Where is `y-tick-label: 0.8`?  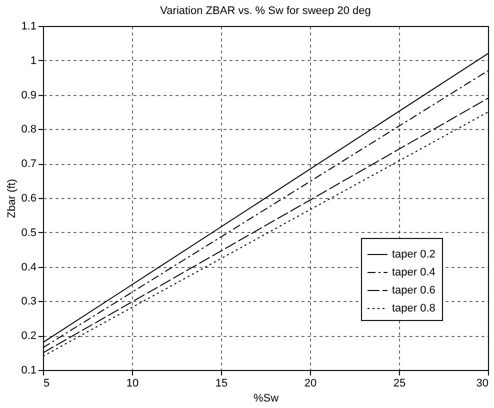
y-tick-label: 0.8 is located at coordinates (28, 130).